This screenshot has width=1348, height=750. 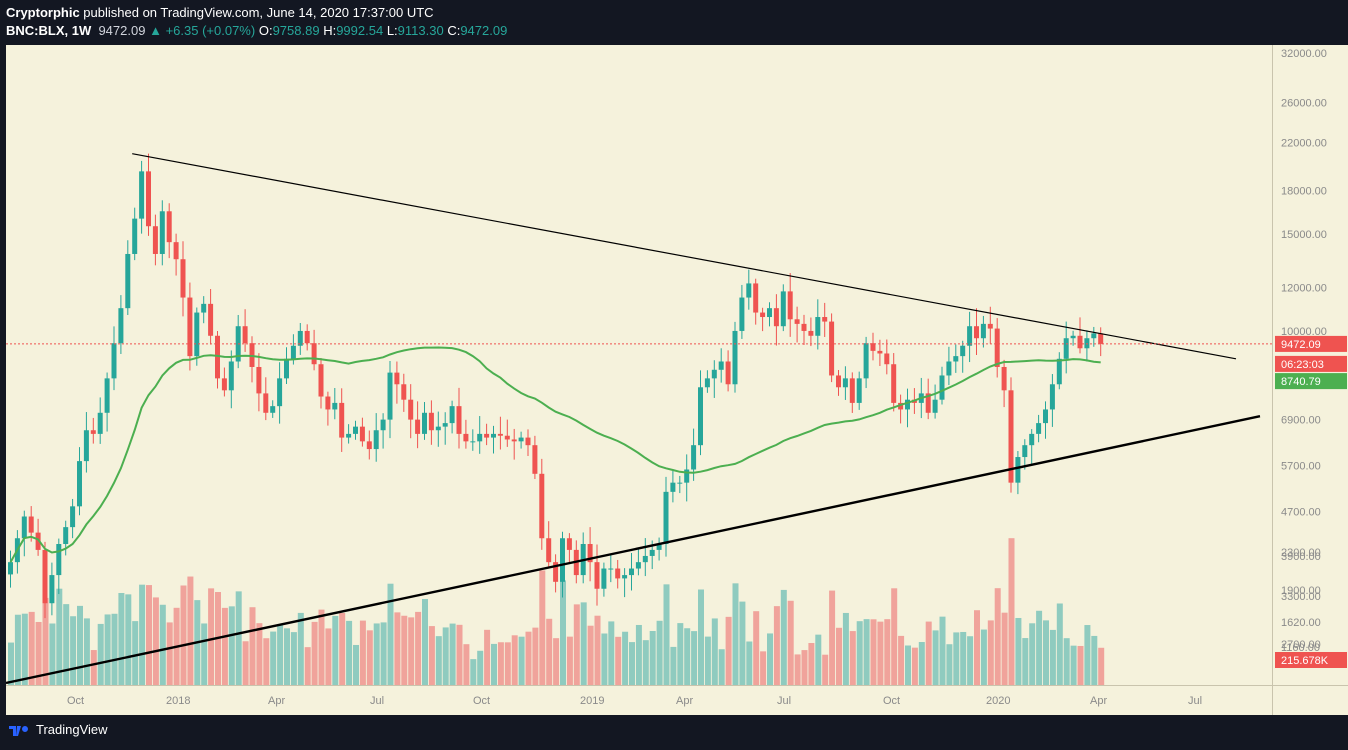 I want to click on time-tick-10: Apr, so click(x=1098, y=701).